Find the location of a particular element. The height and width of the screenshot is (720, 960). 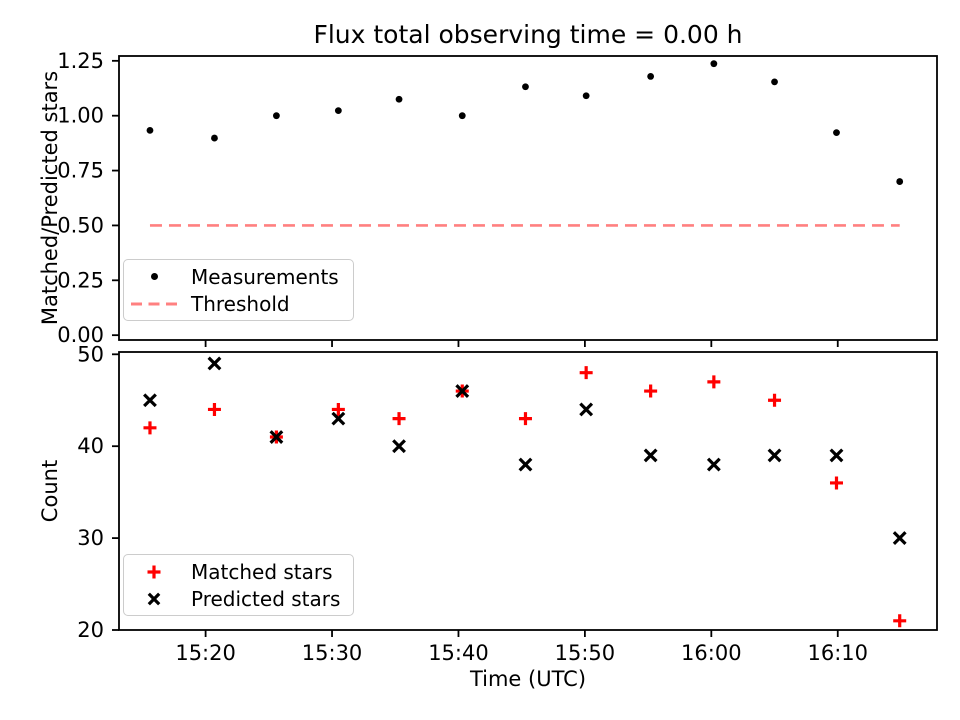

chart-title: Flux total observing time = 0.00 h is located at coordinates (527, 34).